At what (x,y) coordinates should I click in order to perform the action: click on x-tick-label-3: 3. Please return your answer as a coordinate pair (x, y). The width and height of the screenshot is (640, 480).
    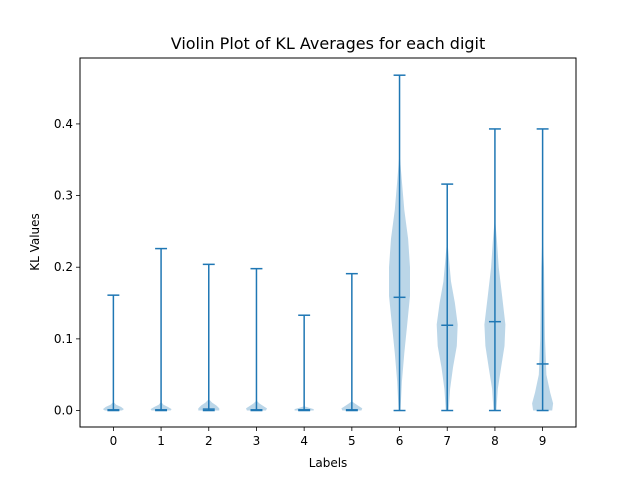
    Looking at the image, I should click on (257, 441).